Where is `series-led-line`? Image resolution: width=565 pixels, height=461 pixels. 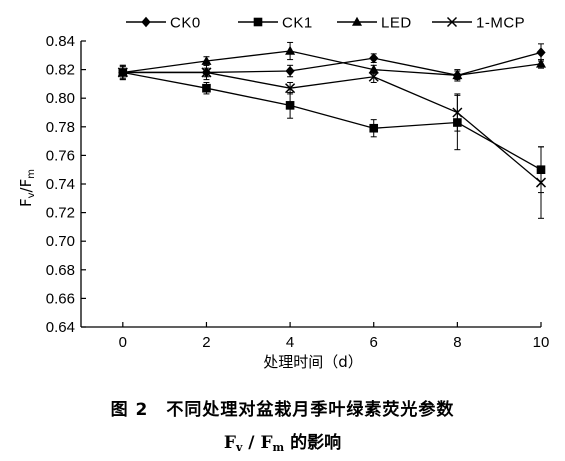 series-led-line is located at coordinates (332, 63).